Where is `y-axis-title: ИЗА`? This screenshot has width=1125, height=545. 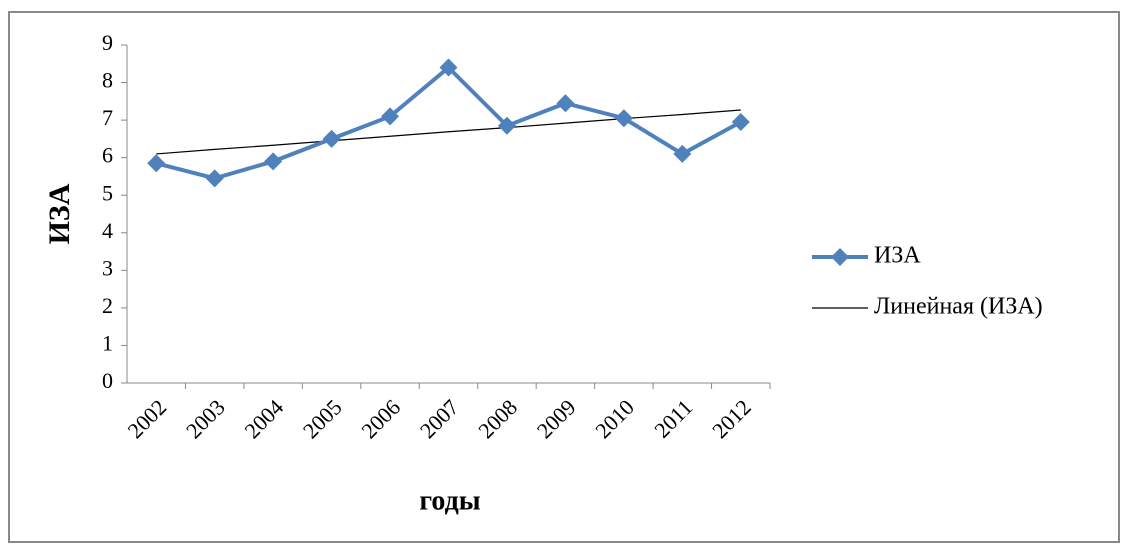 y-axis-title: ИЗА is located at coordinates (59, 213).